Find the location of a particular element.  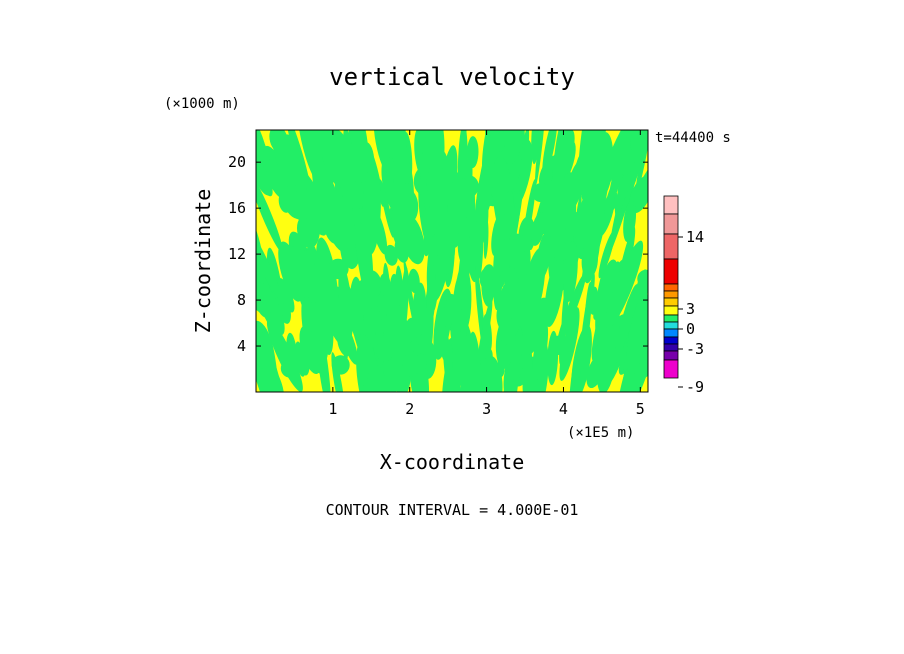

colorbar-tick-label: 14 is located at coordinates (695, 237).